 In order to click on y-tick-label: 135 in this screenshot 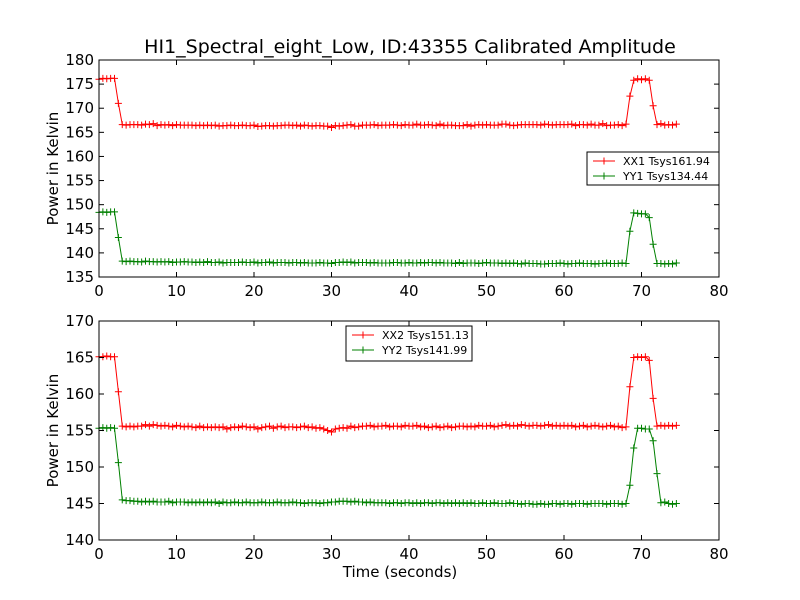, I will do `click(79, 277)`.